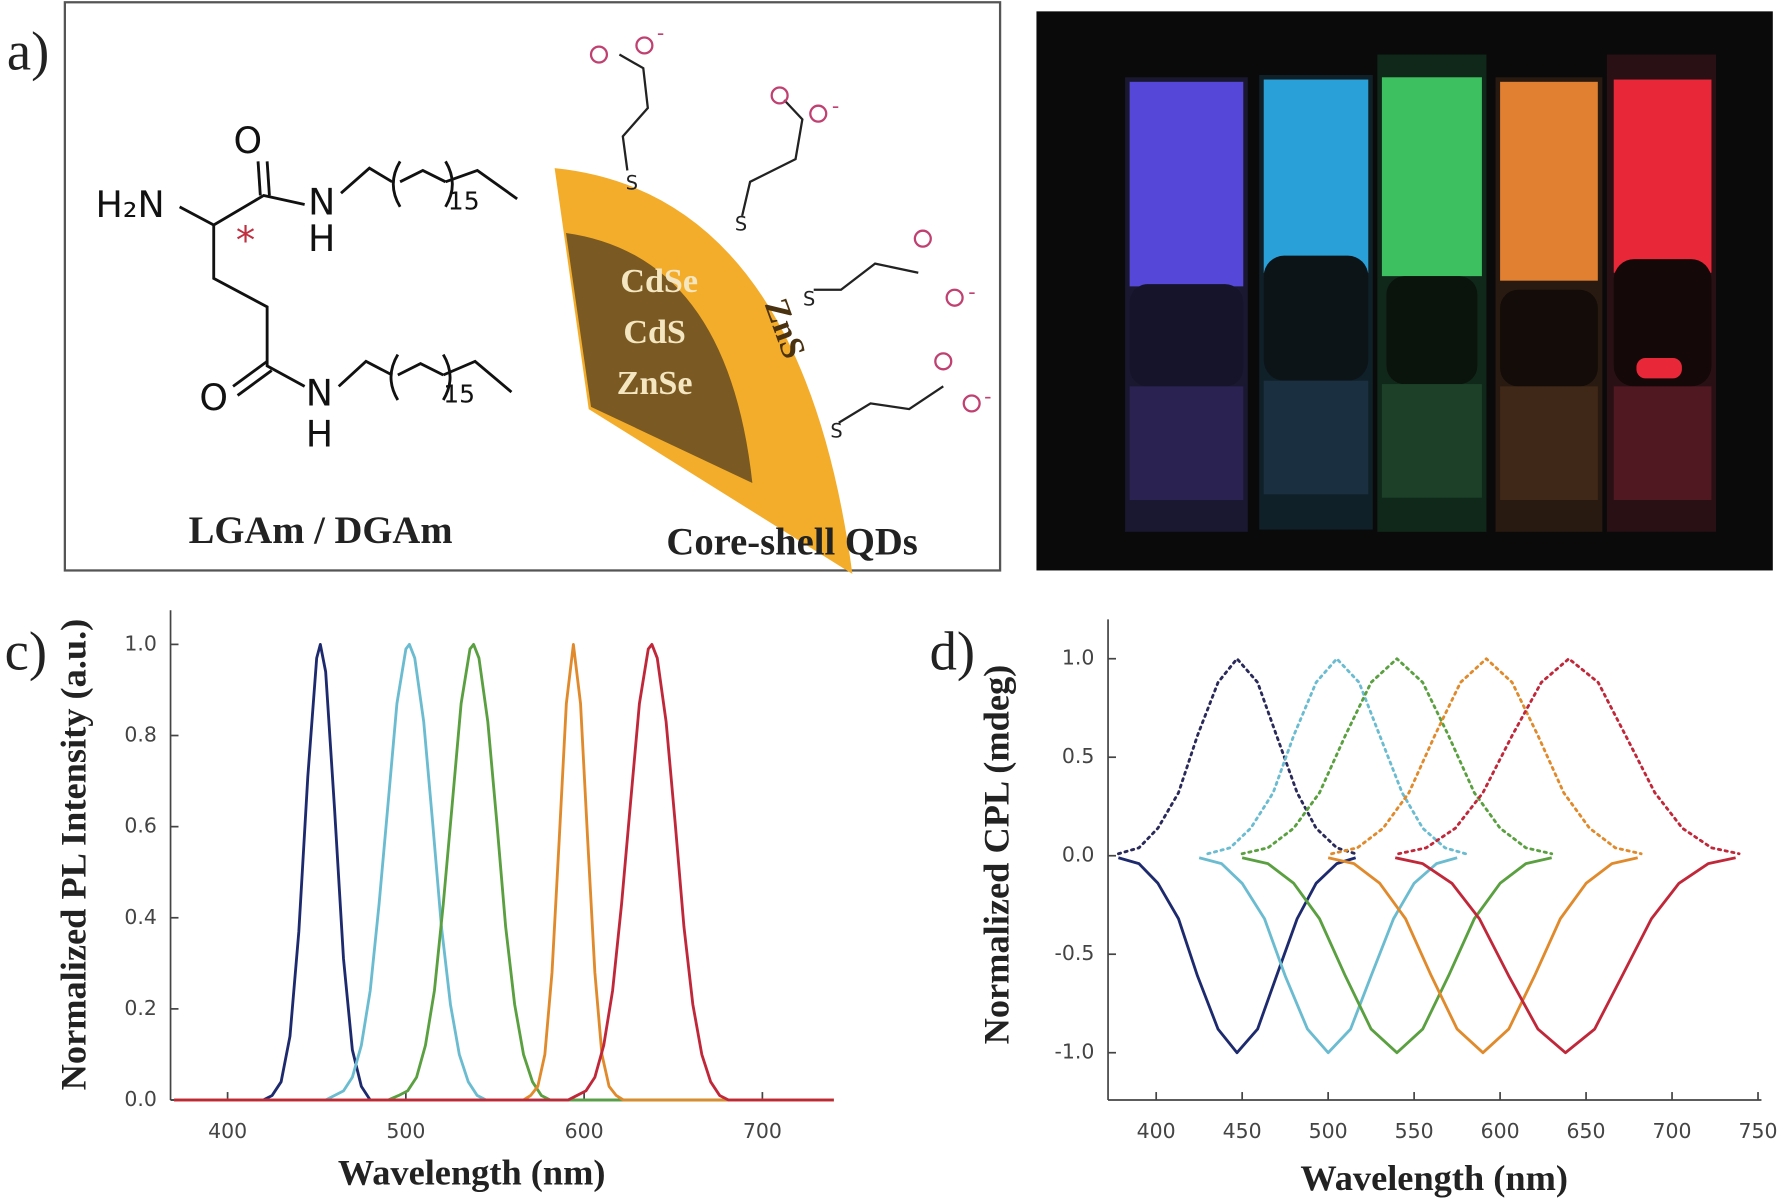 This screenshot has height=1200, width=1782. I want to click on y-tick-label: -0.5, so click(1075, 953).